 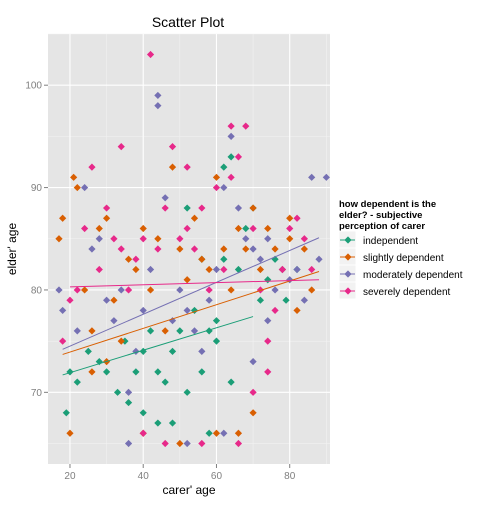 I want to click on legend-key-symbol, so click(x=348, y=257).